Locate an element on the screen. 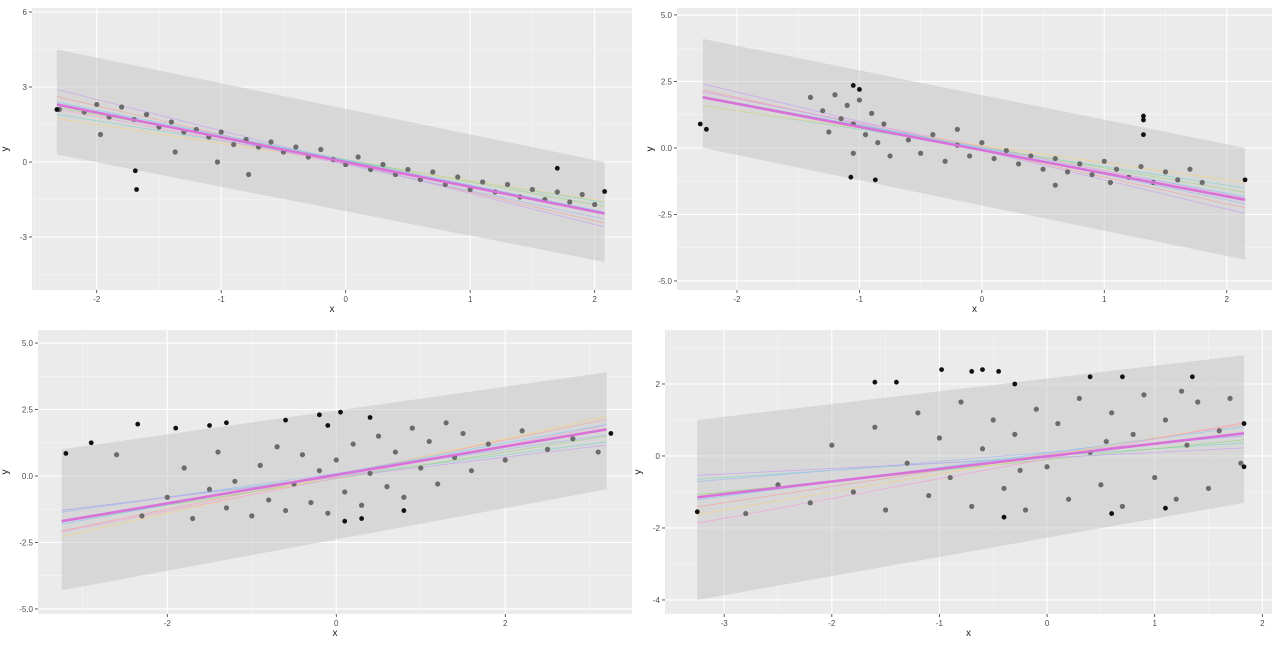  y-tick-label: 0 is located at coordinates (658, 456).